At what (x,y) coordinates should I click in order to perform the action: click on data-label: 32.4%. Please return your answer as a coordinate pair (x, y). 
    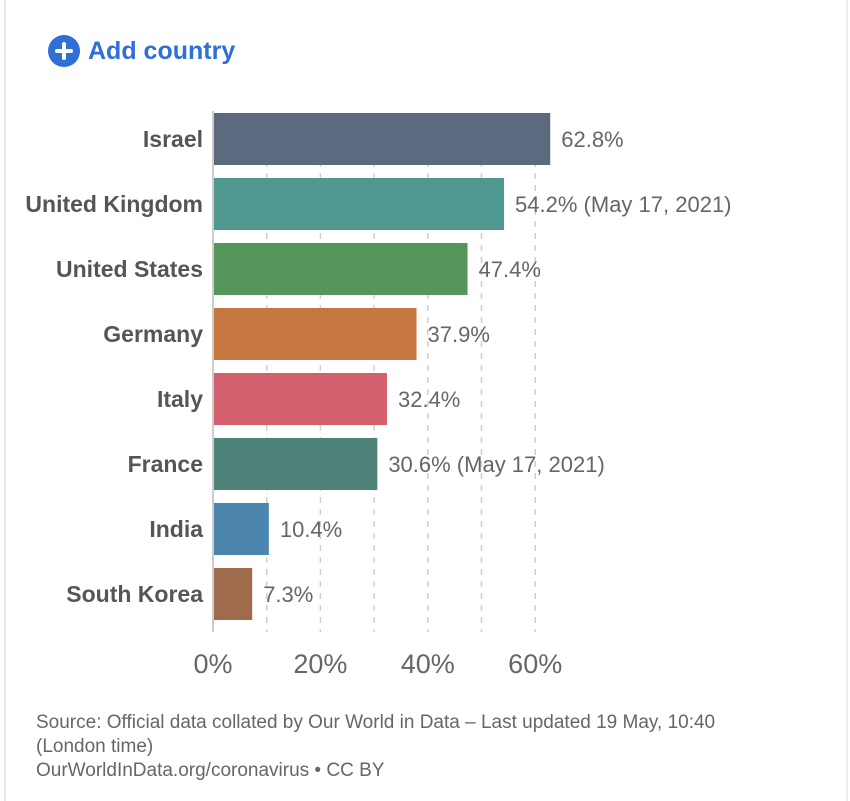
    Looking at the image, I should click on (429, 399).